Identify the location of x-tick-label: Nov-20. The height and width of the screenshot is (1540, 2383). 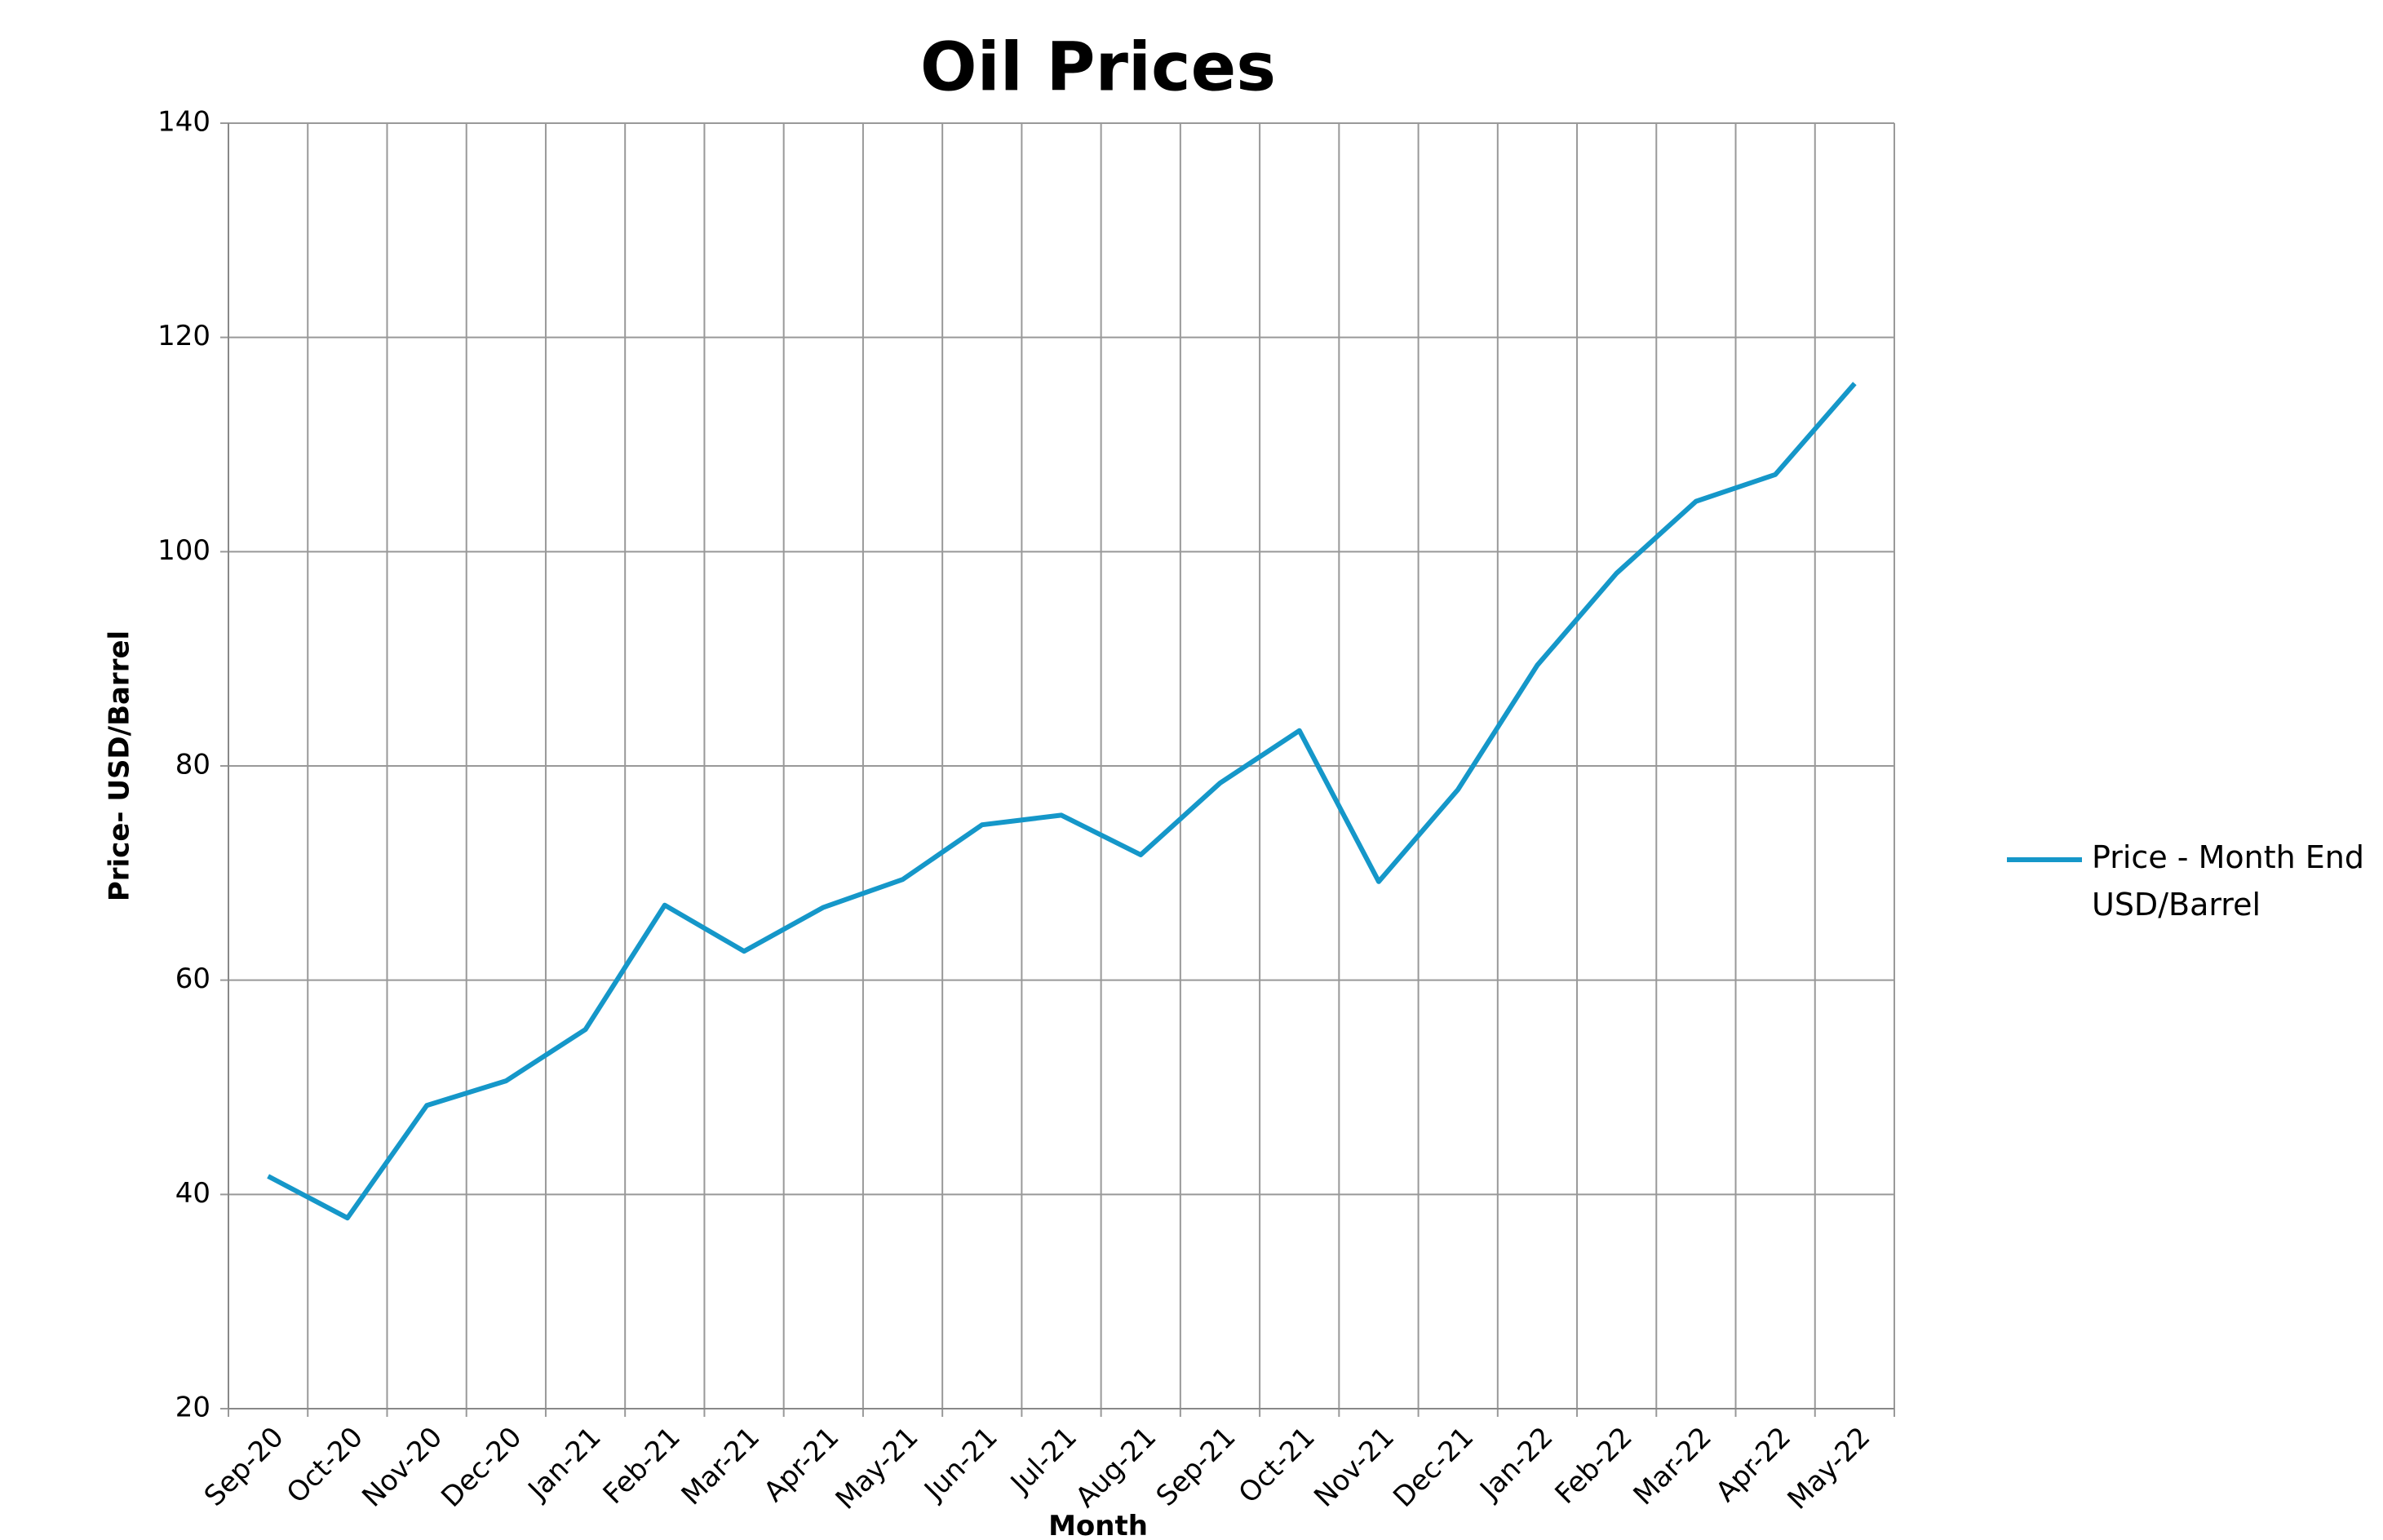
(402, 1468).